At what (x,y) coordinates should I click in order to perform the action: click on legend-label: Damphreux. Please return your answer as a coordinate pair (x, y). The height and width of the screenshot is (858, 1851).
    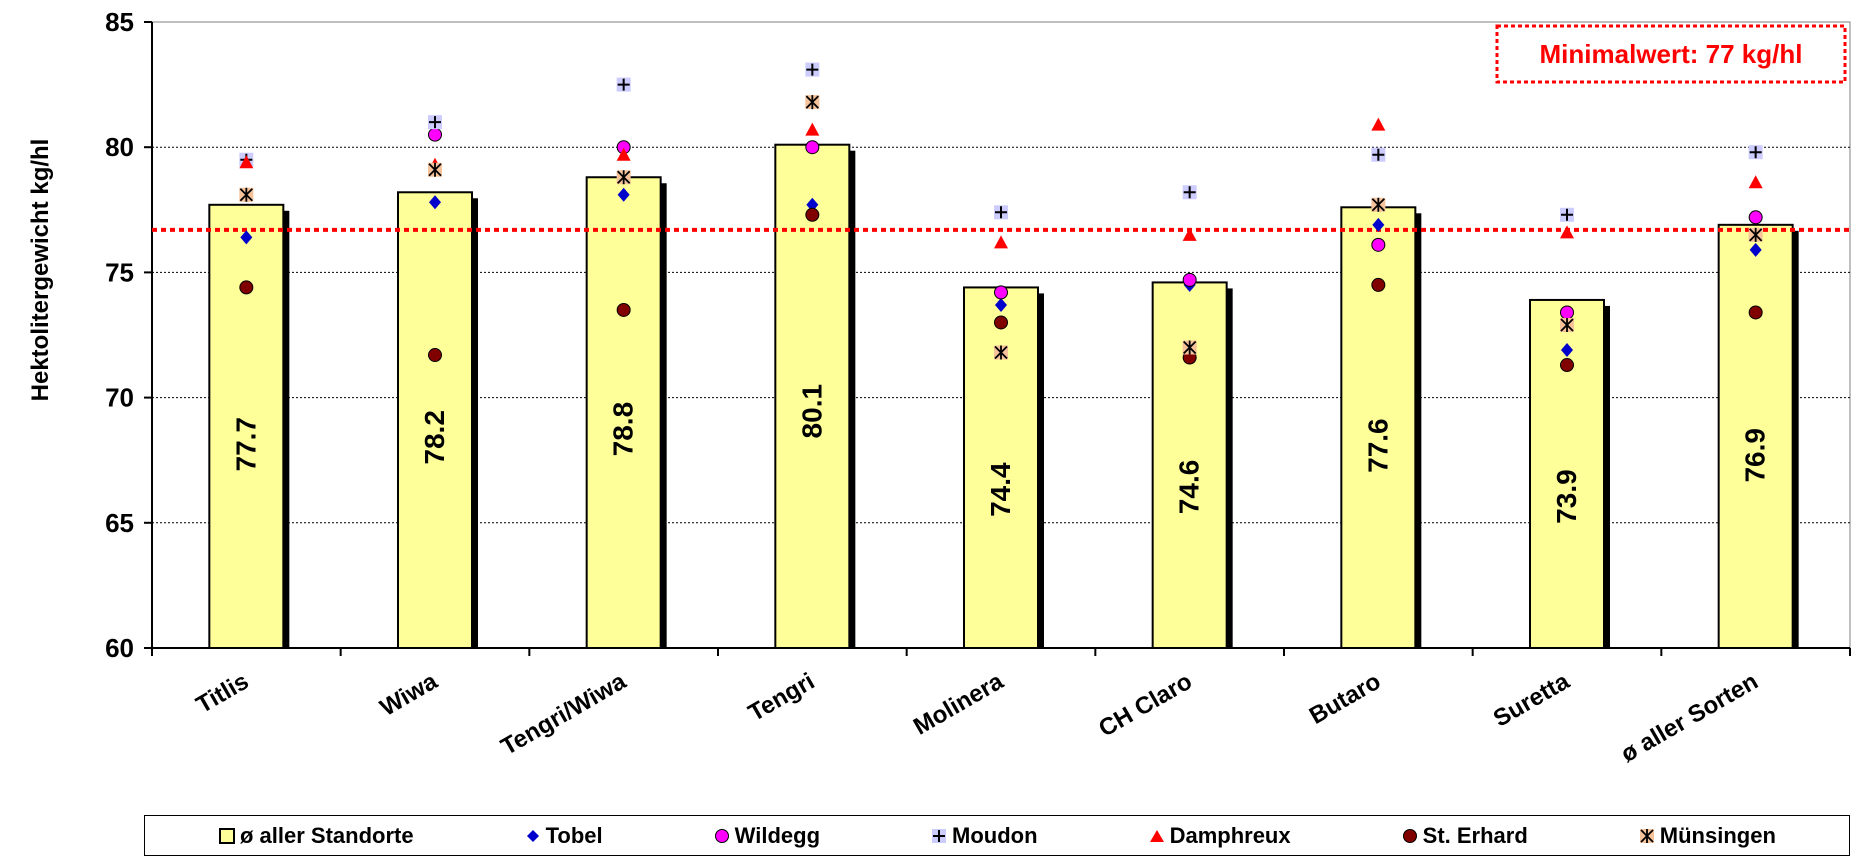
    Looking at the image, I should click on (1230, 835).